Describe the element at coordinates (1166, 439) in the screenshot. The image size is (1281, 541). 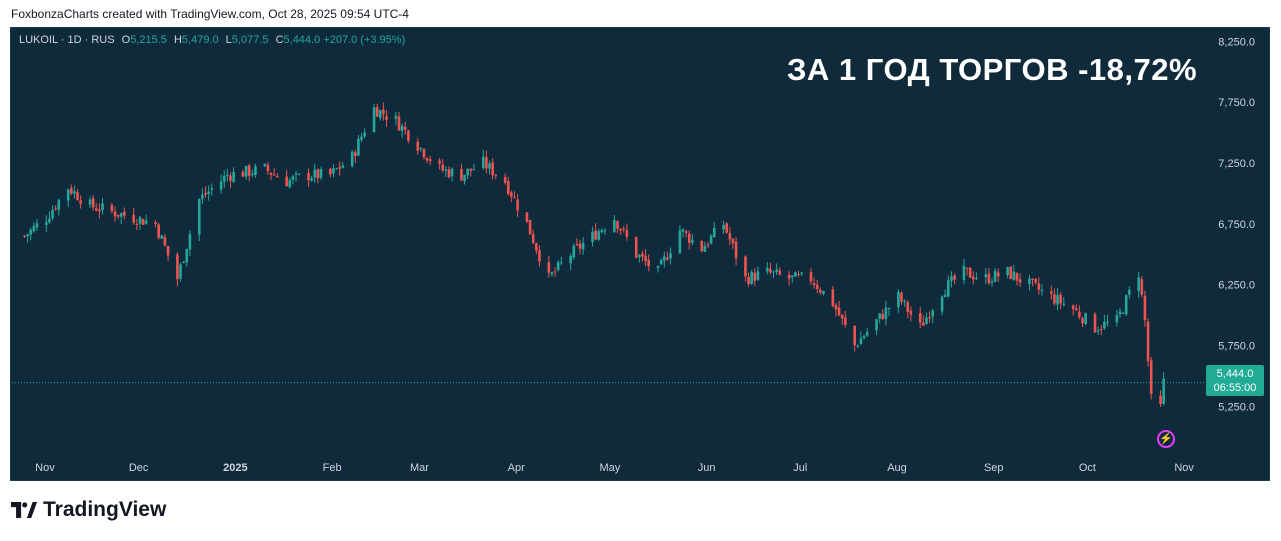
I see `flash-icon: ⚡` at that location.